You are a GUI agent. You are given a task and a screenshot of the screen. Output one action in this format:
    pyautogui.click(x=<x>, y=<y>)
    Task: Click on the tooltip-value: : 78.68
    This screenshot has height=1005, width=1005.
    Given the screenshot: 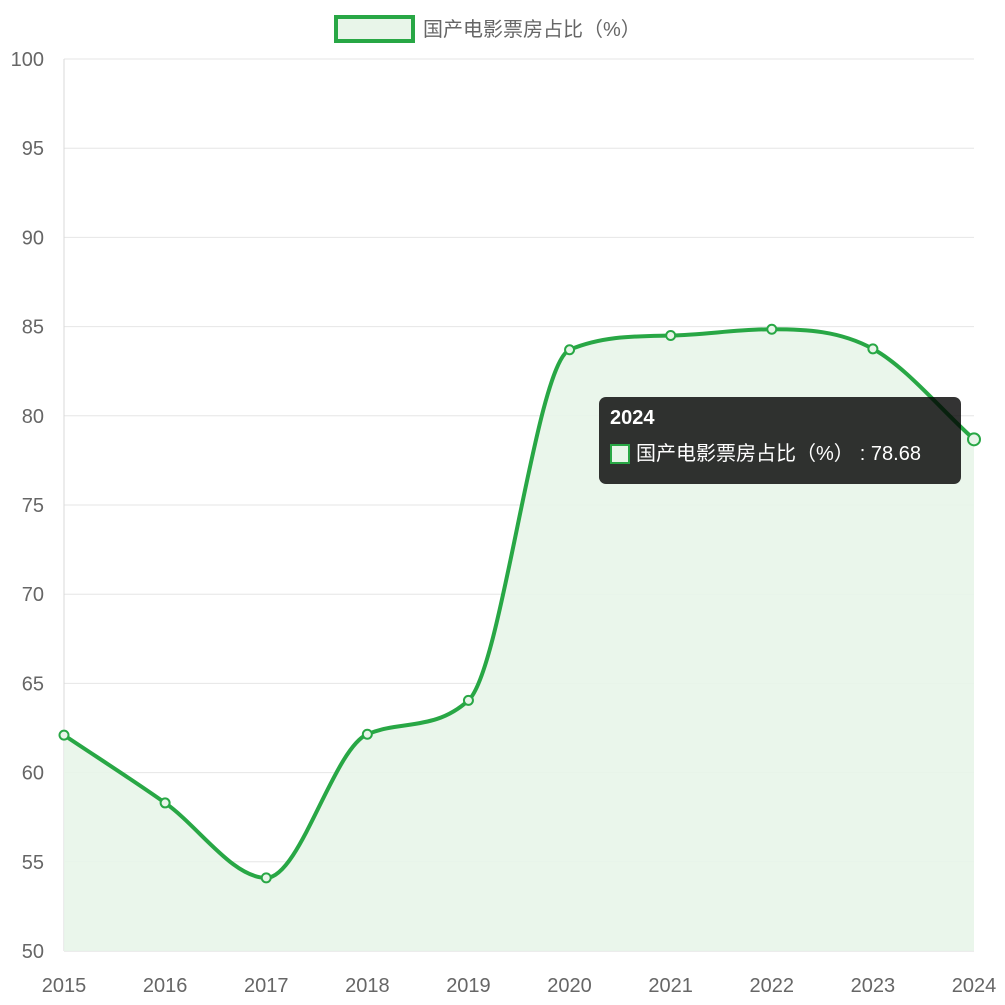 What is the action you would take?
    pyautogui.click(x=890, y=454)
    